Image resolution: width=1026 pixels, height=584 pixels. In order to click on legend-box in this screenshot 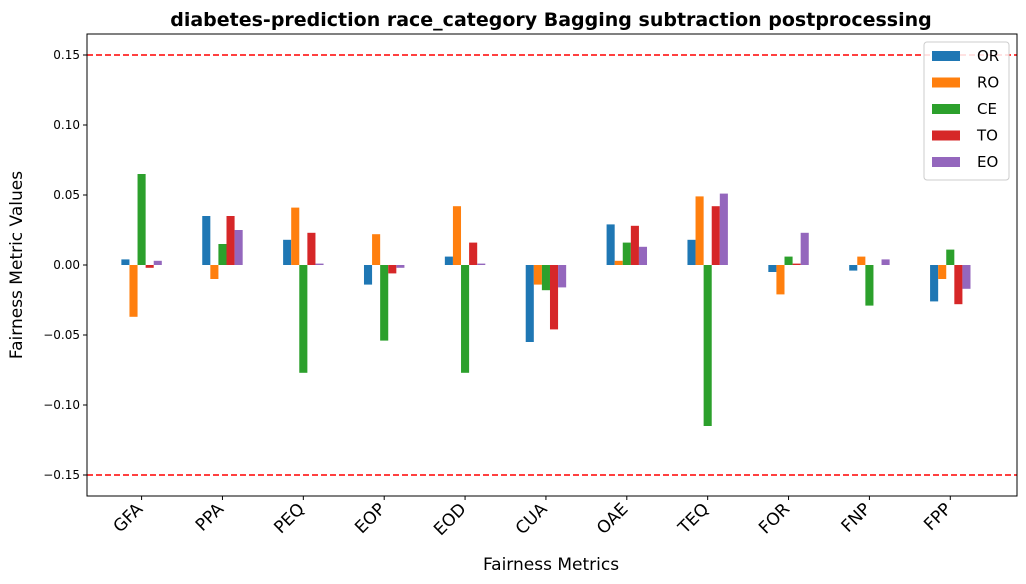, I will do `click(966, 111)`.